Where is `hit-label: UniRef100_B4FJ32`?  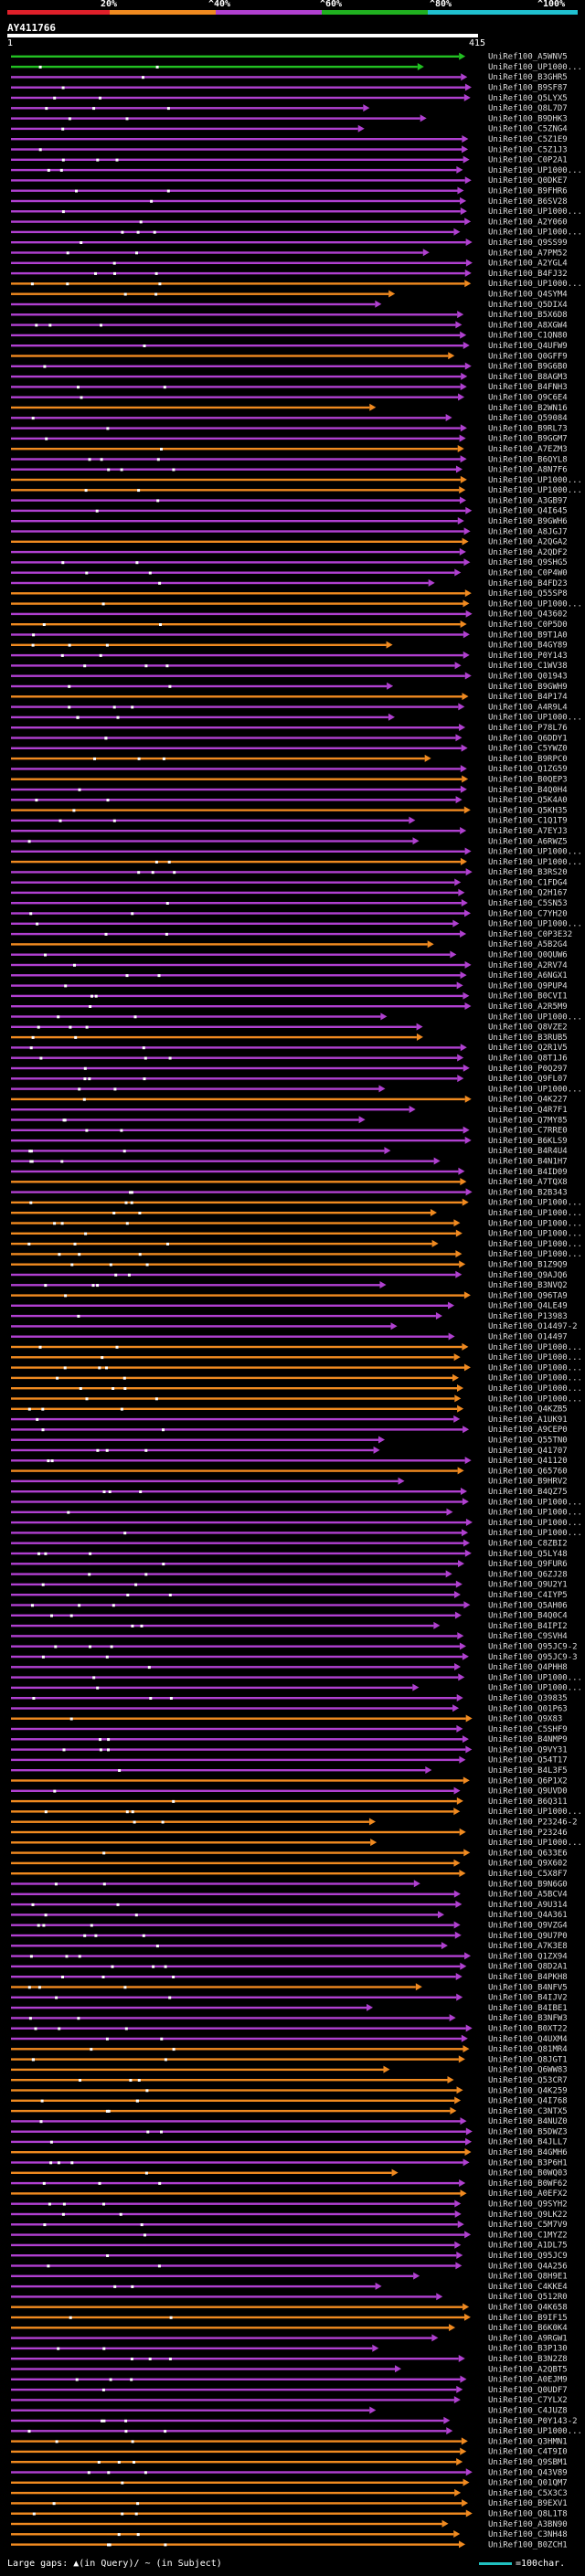
hit-label: UniRef100_B4FJ32 is located at coordinates (528, 274).